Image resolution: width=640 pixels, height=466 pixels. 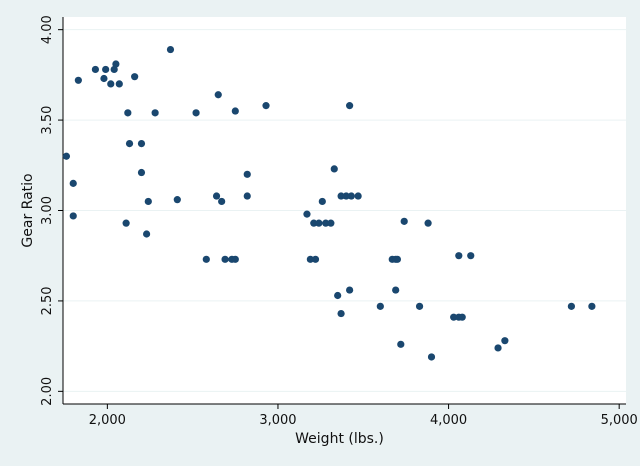 I want to click on y-tick-label: 3.50, so click(x=47, y=120).